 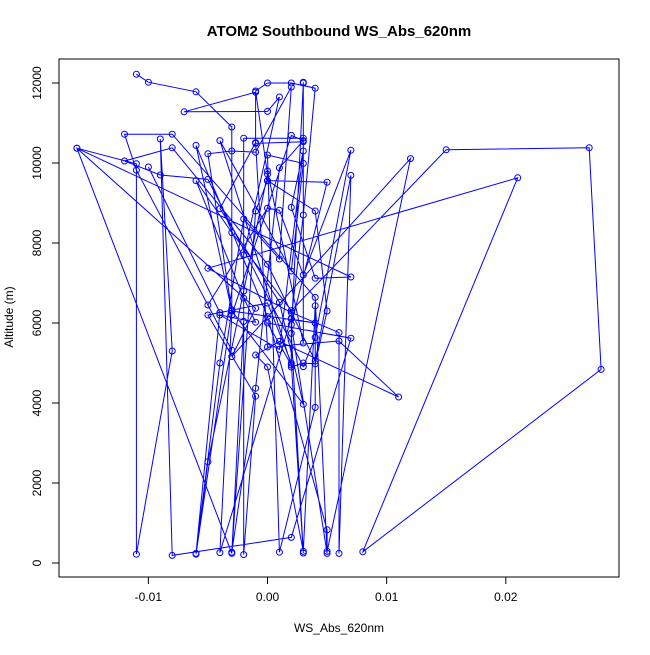 I want to click on x-tick-label: 0.00, so click(x=268, y=597).